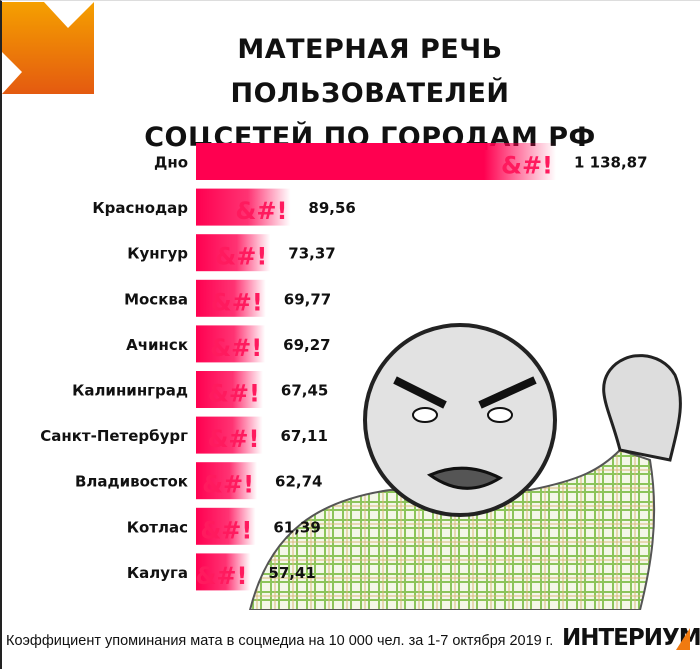  I want to click on bar-row: Калининград &#! 67,45, so click(200, 389).